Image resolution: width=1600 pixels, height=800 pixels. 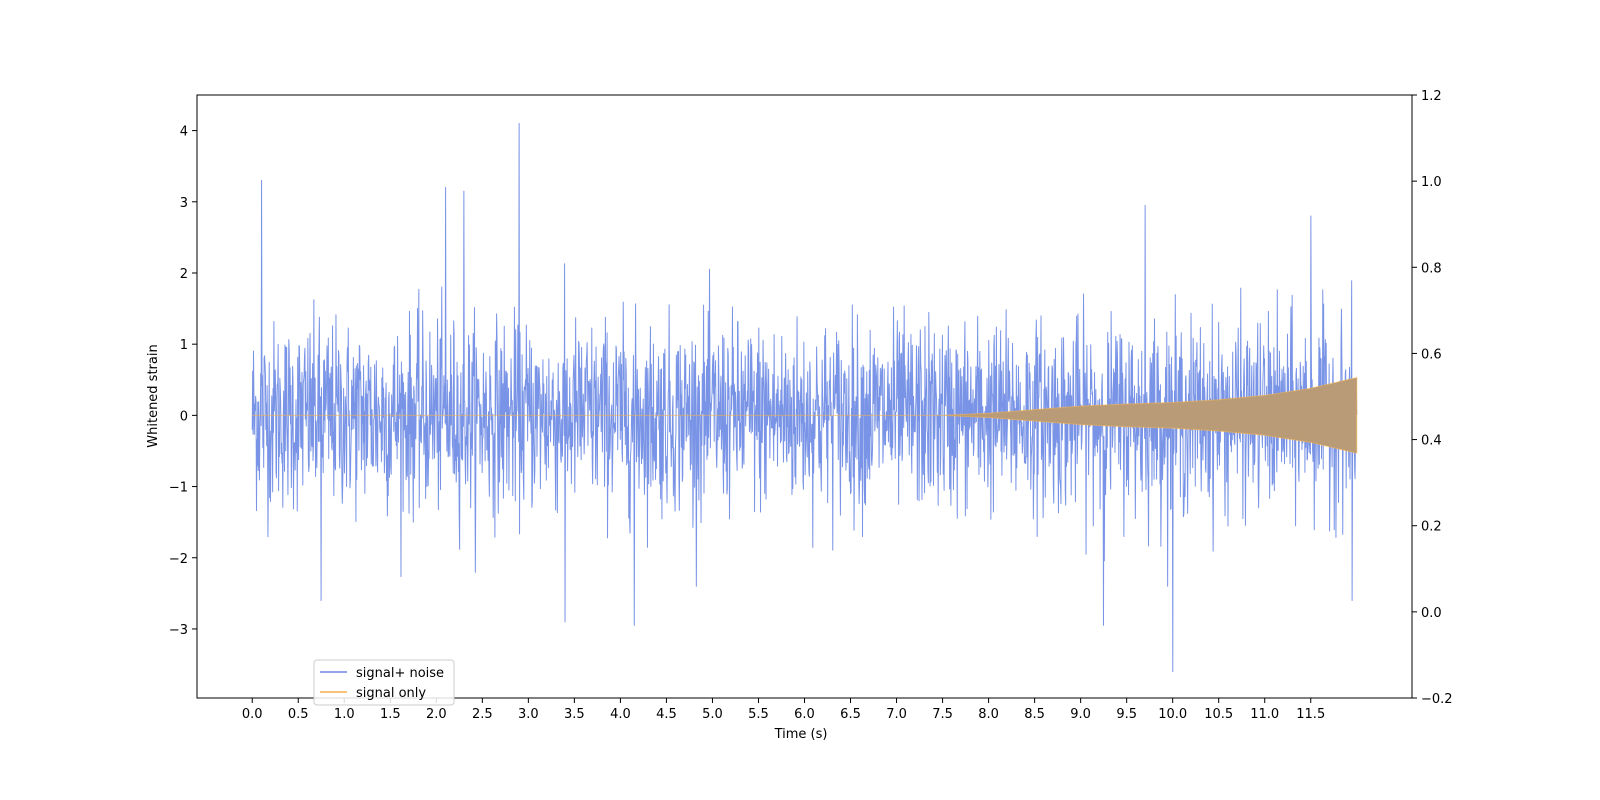 I want to click on y-tick-label: −3, so click(x=178, y=630).